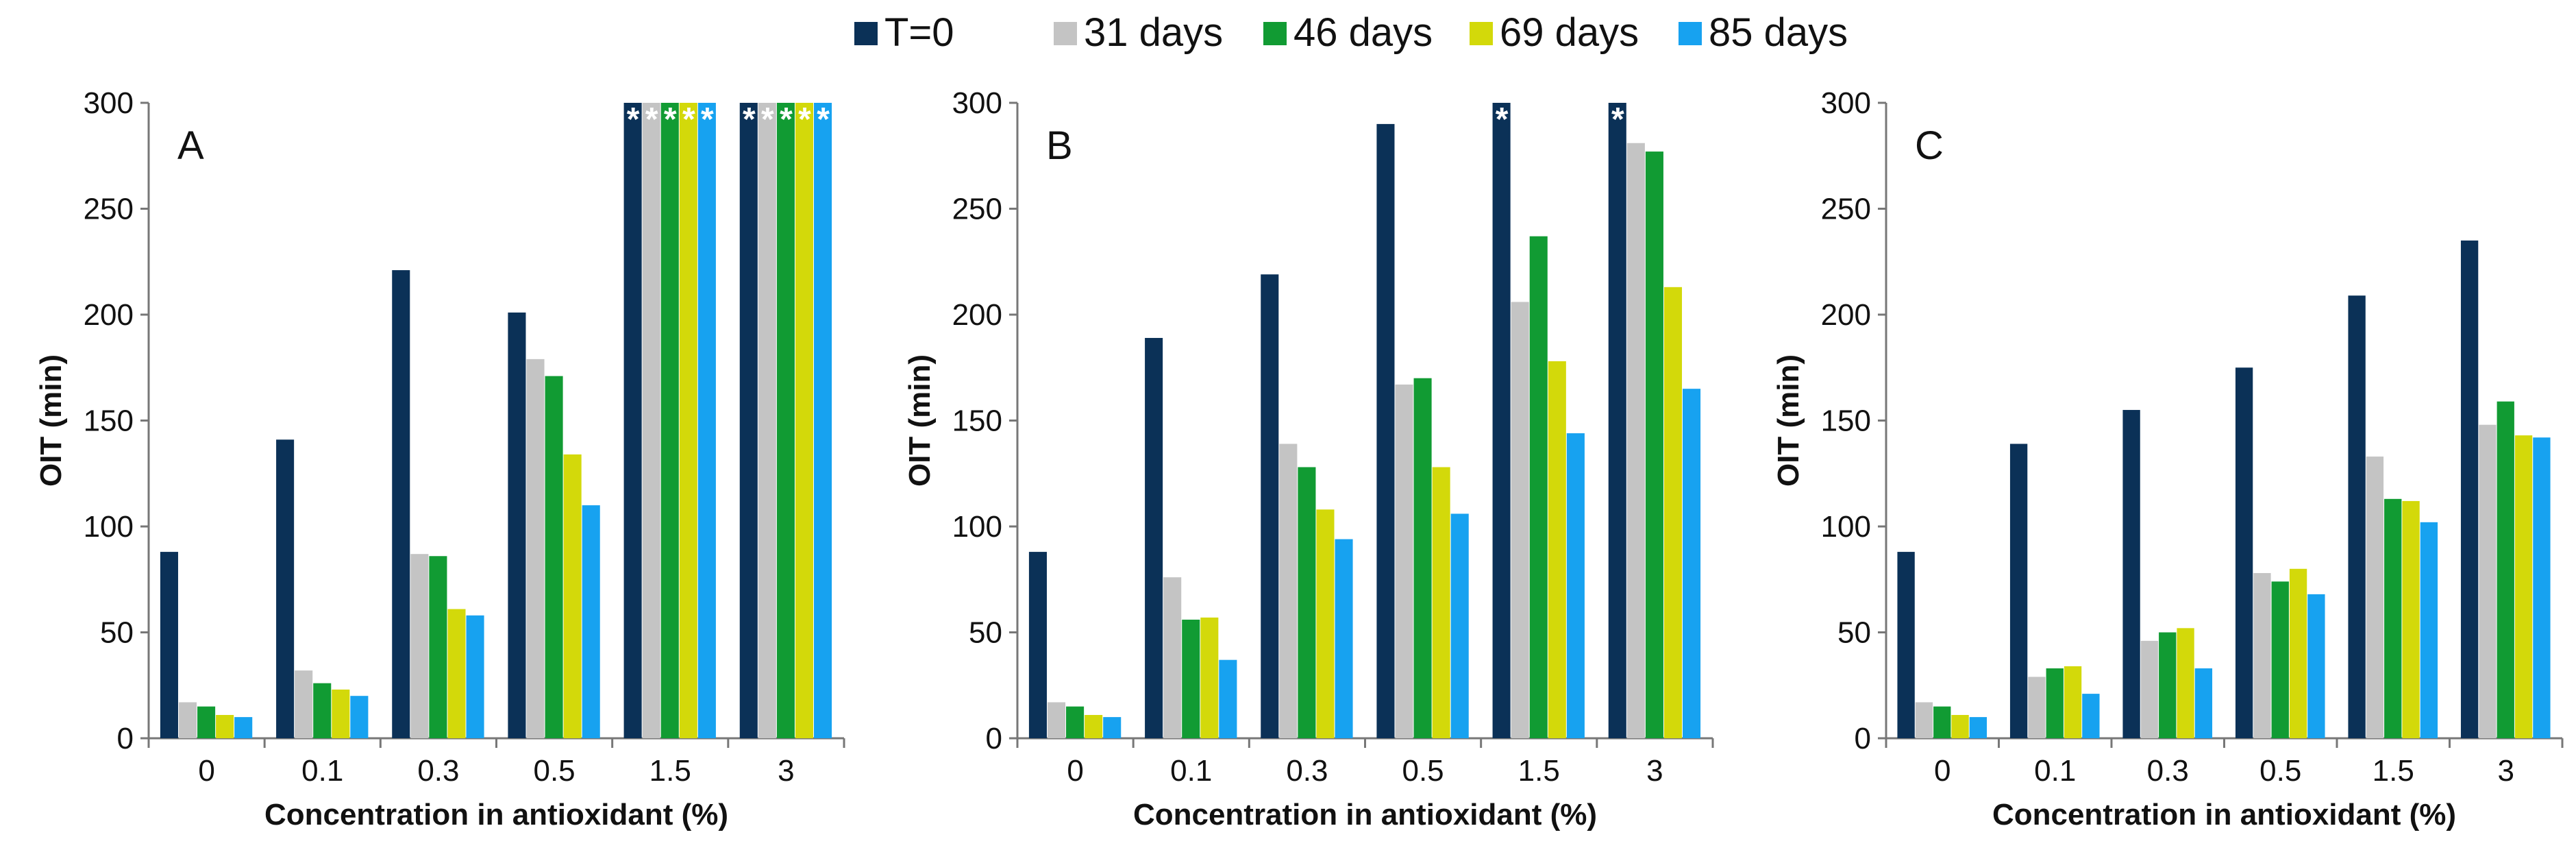 Image resolution: width=2576 pixels, height=850 pixels. What do you see at coordinates (1924, 720) in the screenshot?
I see `bar-c-0-s1` at bounding box center [1924, 720].